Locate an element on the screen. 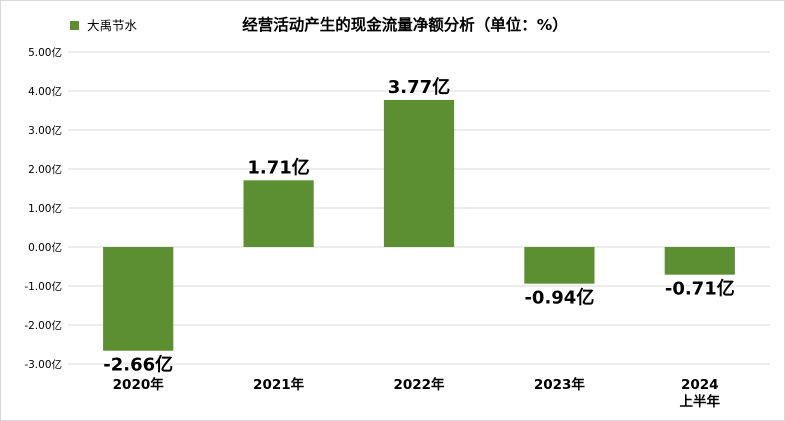 The width and height of the screenshot is (785, 421). x-tick-label: 2024 is located at coordinates (700, 385).